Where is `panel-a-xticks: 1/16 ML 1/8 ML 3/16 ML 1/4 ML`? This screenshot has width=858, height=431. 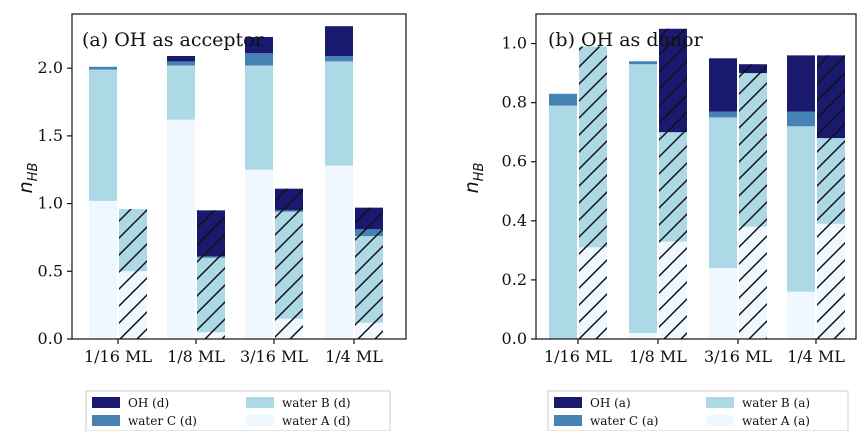 panel-a-xticks: 1/16 ML 1/8 ML 3/16 ML 1/4 ML is located at coordinates (233, 352).